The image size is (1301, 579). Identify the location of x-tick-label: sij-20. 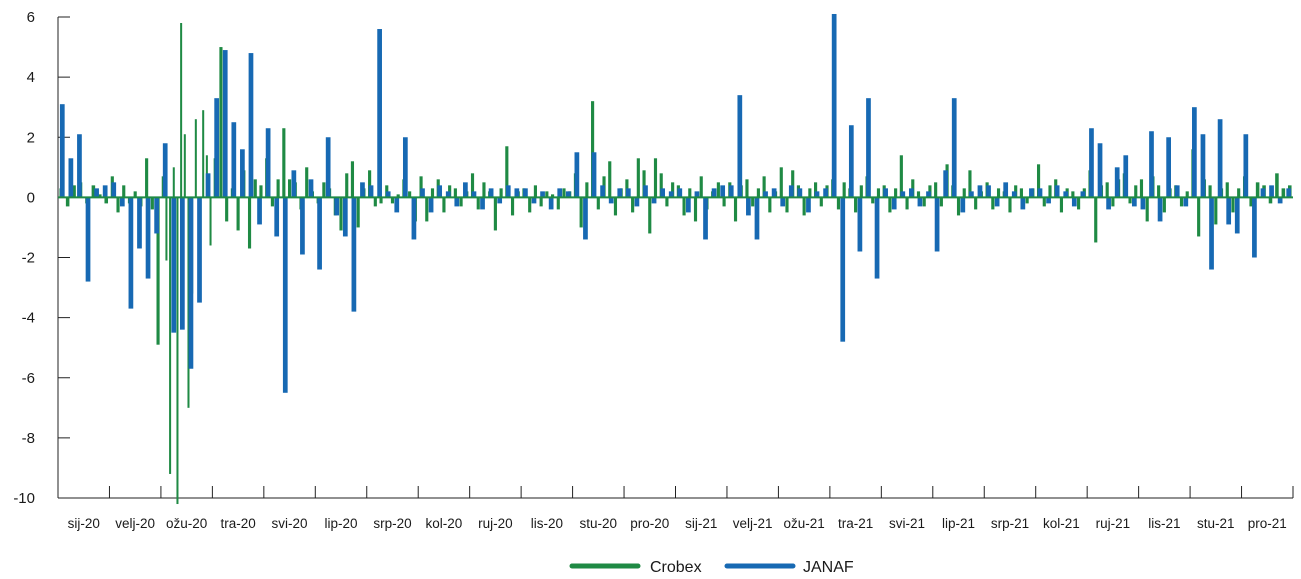
(84, 523).